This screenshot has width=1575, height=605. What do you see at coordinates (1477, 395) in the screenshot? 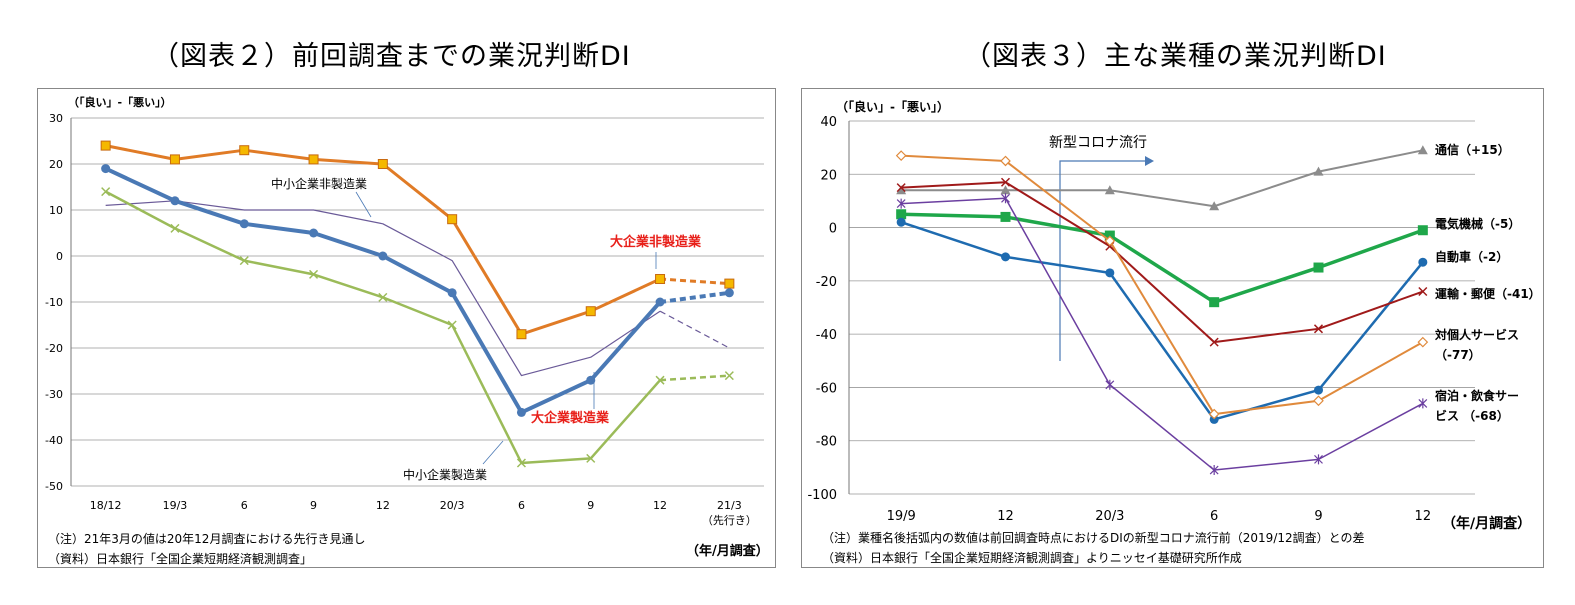
I see `series-label: 宿泊・飲食サー` at bounding box center [1477, 395].